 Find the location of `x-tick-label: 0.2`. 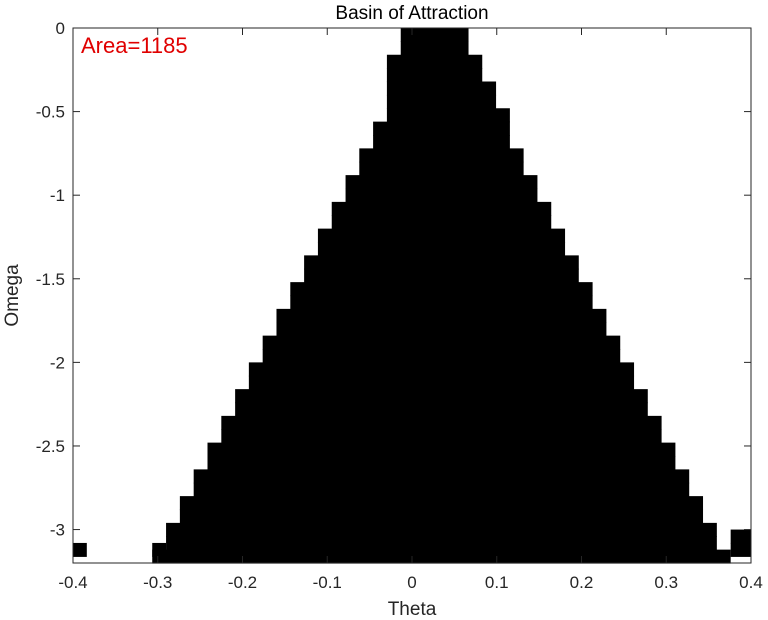

x-tick-label: 0.2 is located at coordinates (582, 582).